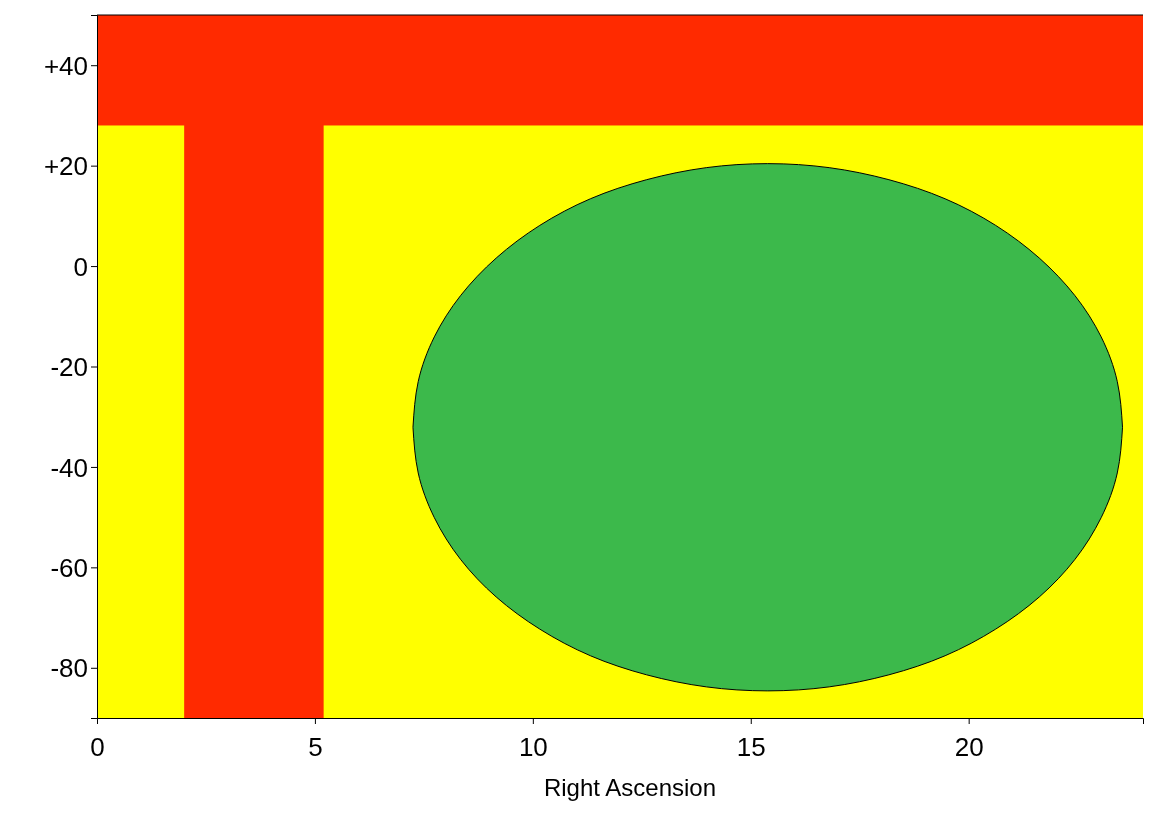 Image resolution: width=1152 pixels, height=829 pixels. Describe the element at coordinates (65, 65) in the screenshot. I see `y-tick-label: +40` at that location.